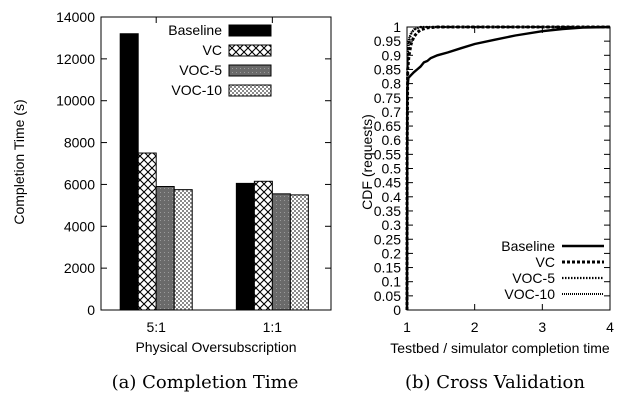 Image resolution: width=627 pixels, height=399 pixels. I want to click on a-xtick-label: 5:1, so click(156, 327).